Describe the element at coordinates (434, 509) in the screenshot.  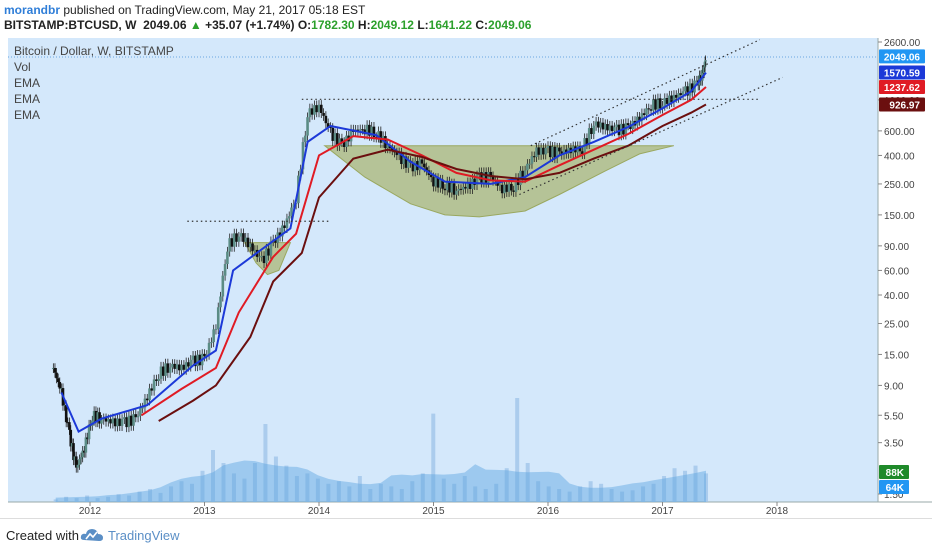
I see `time-axis: 2012 2013 2014 2015 2016 2017 2018` at that location.